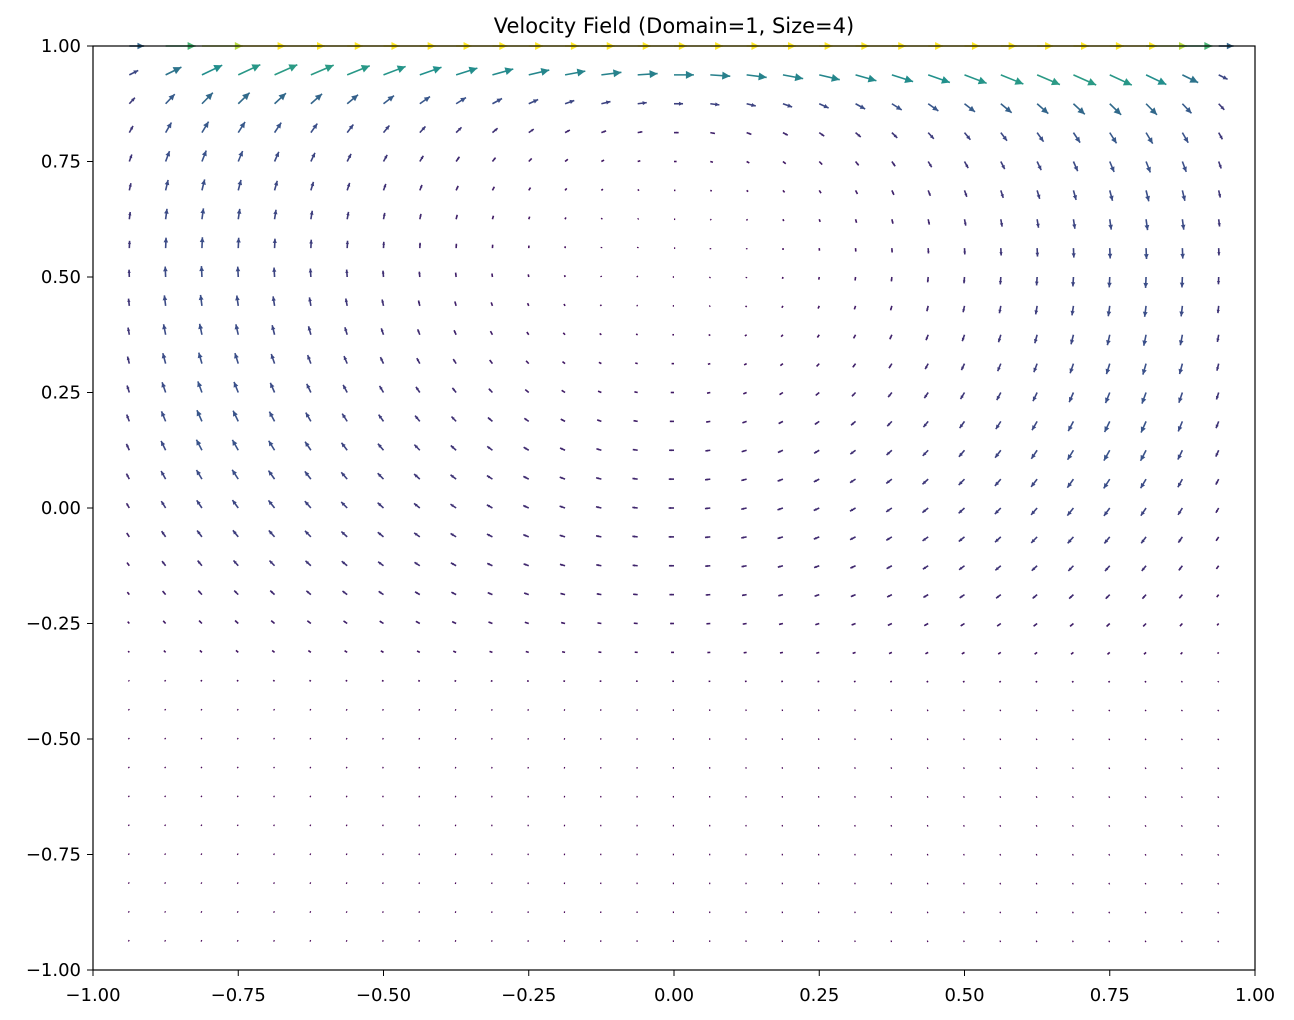 The image size is (1294, 1020). Describe the element at coordinates (61, 162) in the screenshot. I see `y-tick-label: 0.75` at that location.